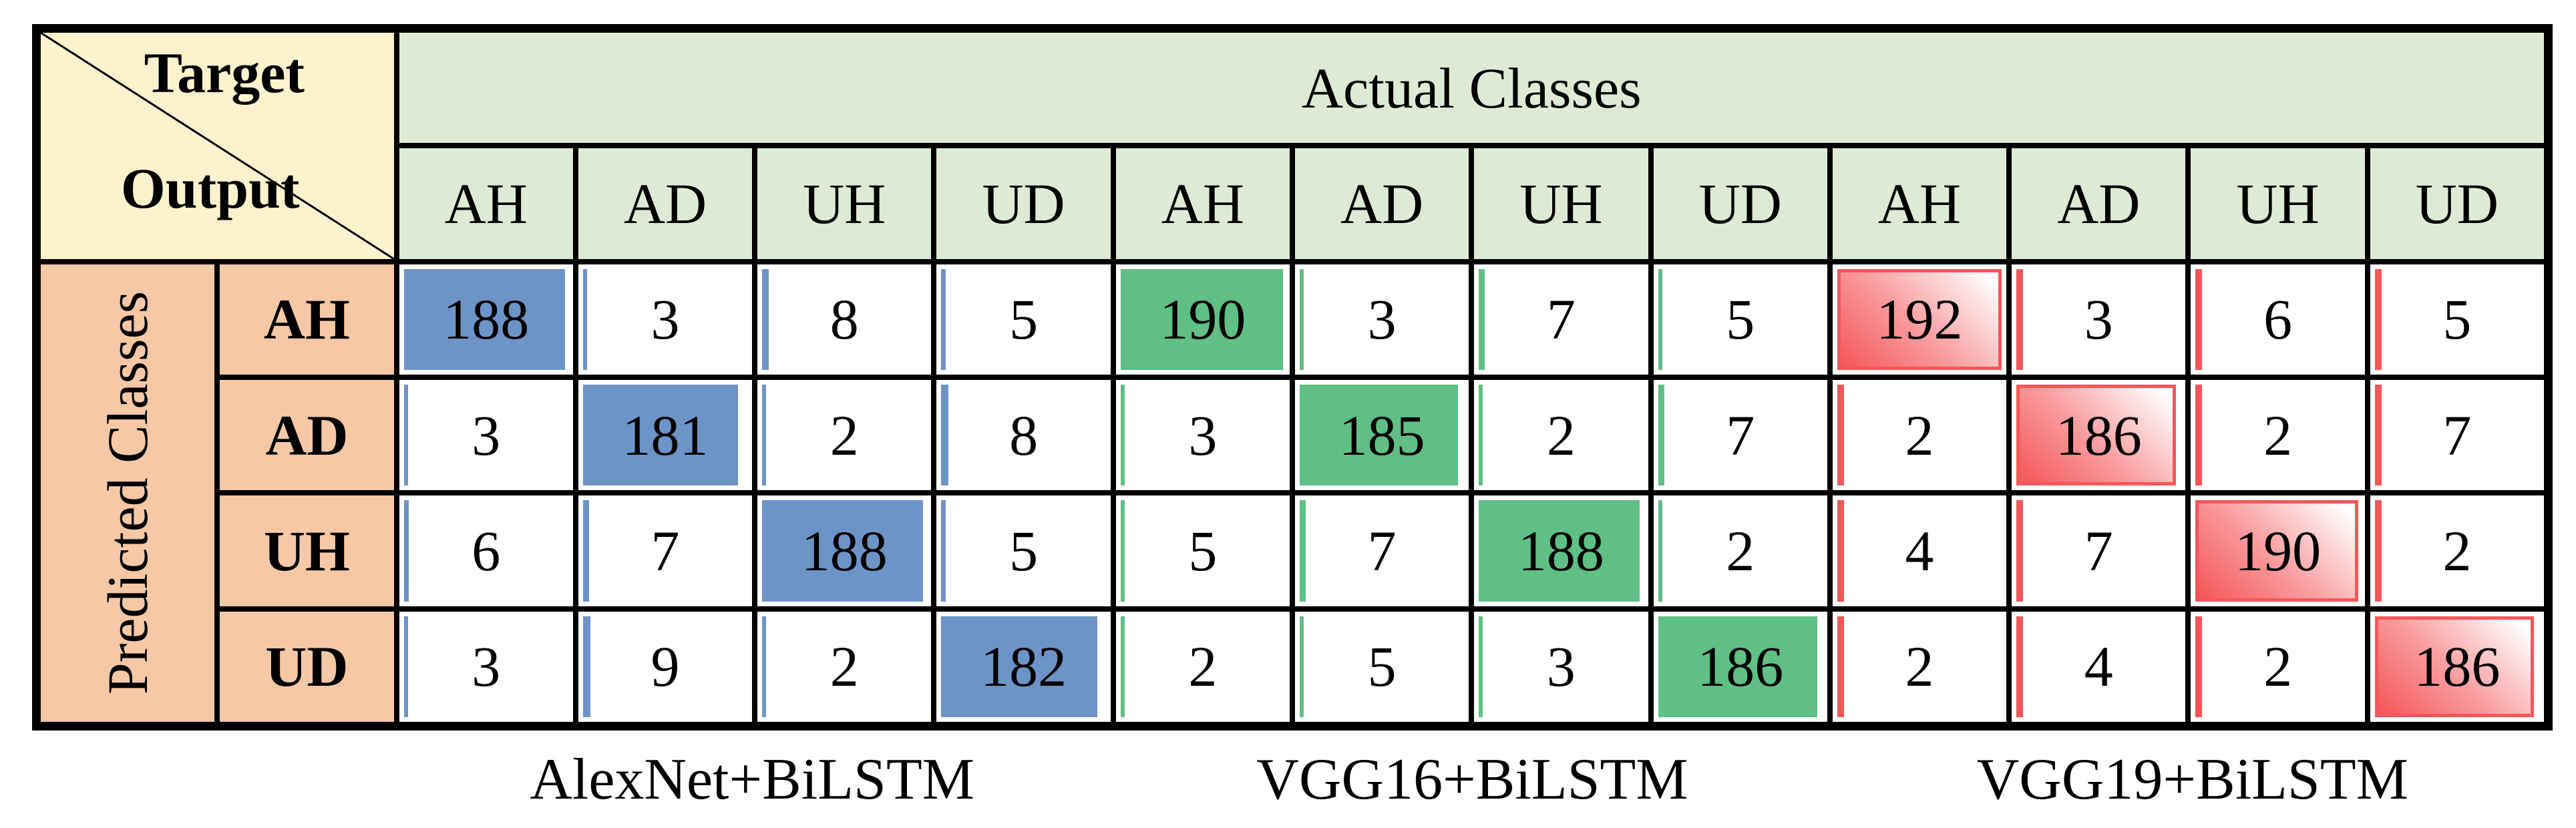  Describe the element at coordinates (1472, 779) in the screenshot. I see `model-caption: VGG16+BiLSTM` at that location.